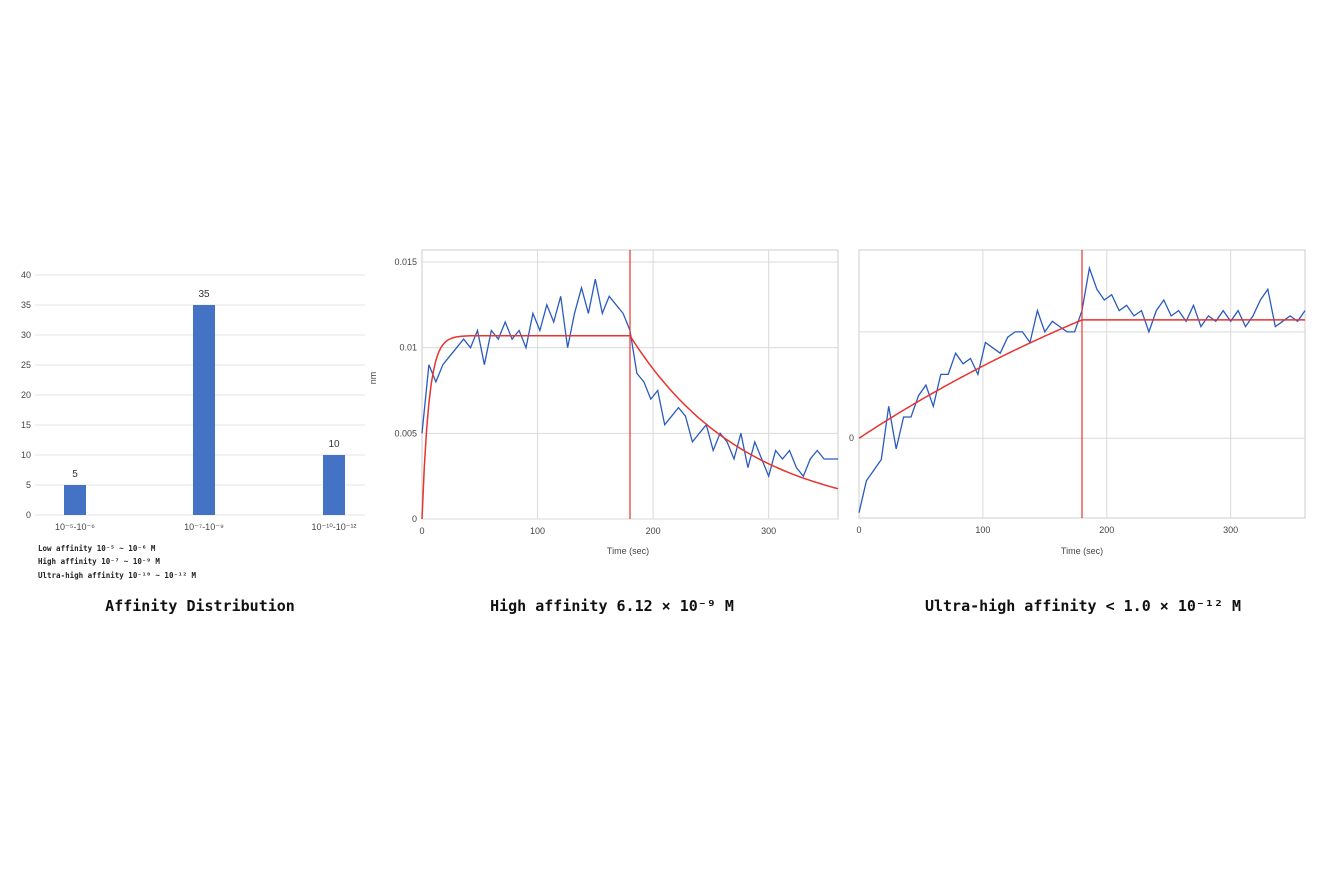 Image resolution: width=1324 pixels, height=892 pixels. Describe the element at coordinates (1083, 606) in the screenshot. I see `chart-title-ultra-high-affinity: Ultra-high affinity < 1.0 × 10⁻¹² M` at that location.